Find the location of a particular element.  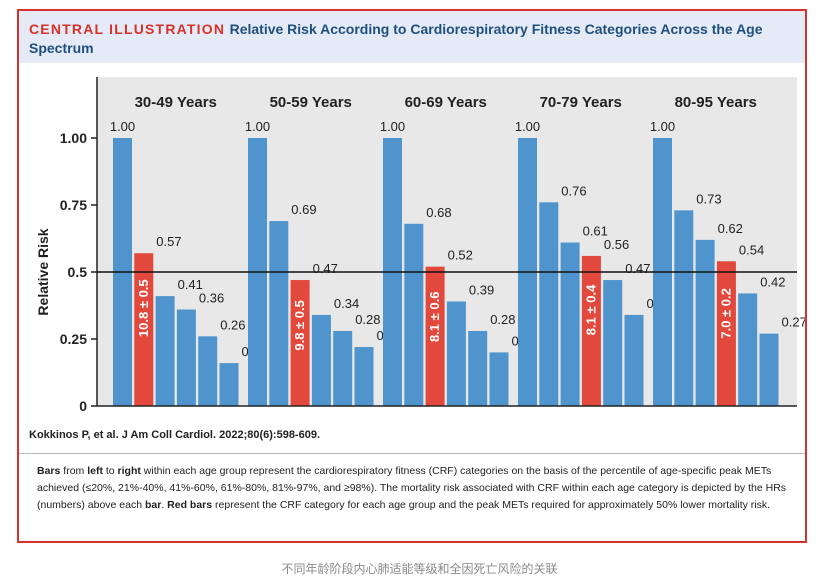

bar-value-label: 0.52 is located at coordinates (460, 255).